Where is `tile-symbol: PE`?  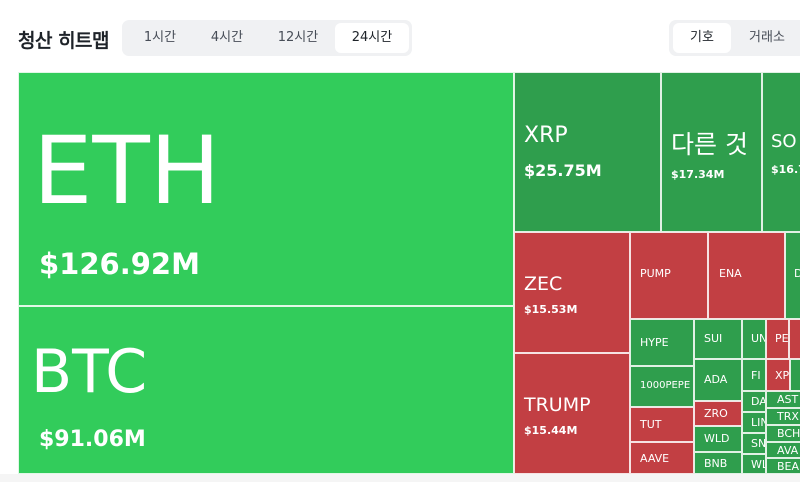 tile-symbol: PE is located at coordinates (782, 338).